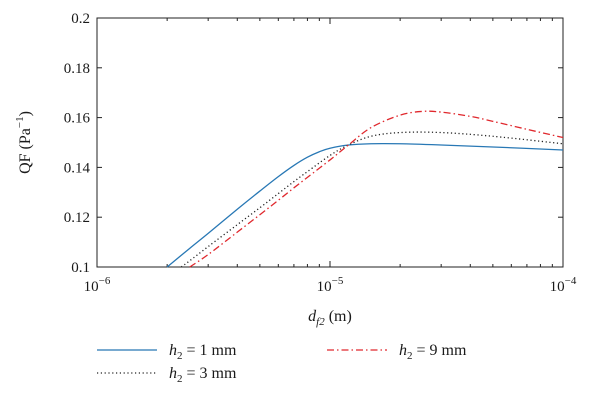  I want to click on y-tick-label: 0.1, so click(80, 268).